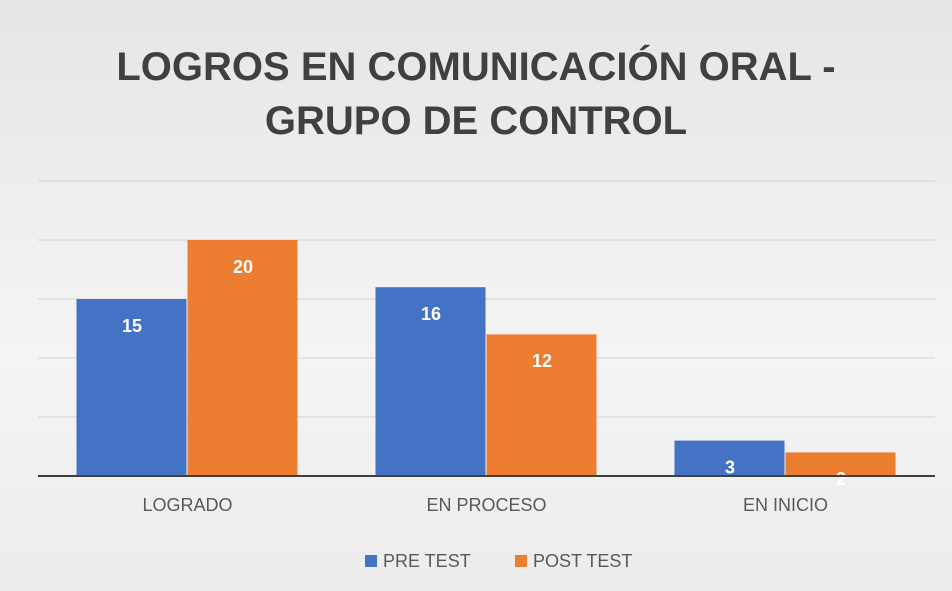 This screenshot has height=591, width=952. I want to click on x-tick-label: EN INICIO, so click(785, 505).